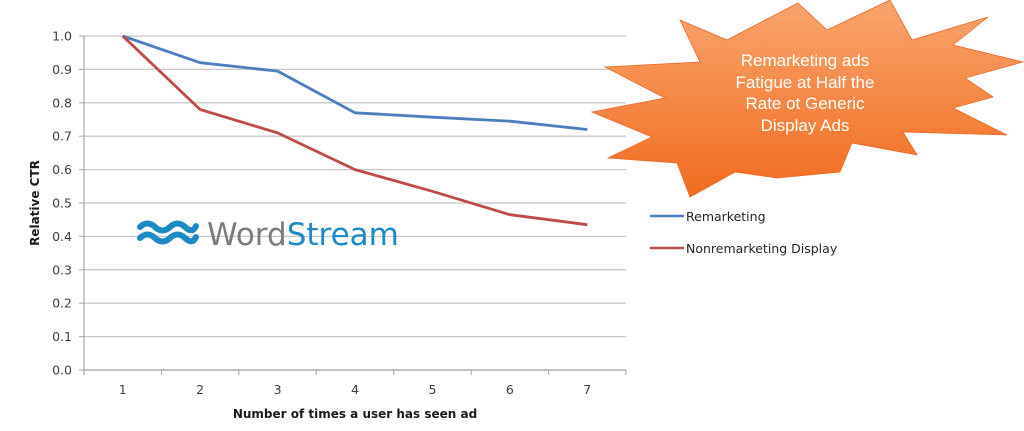 This screenshot has height=431, width=1024. Describe the element at coordinates (343, 235) in the screenshot. I see `logo-stream: Stream` at that location.